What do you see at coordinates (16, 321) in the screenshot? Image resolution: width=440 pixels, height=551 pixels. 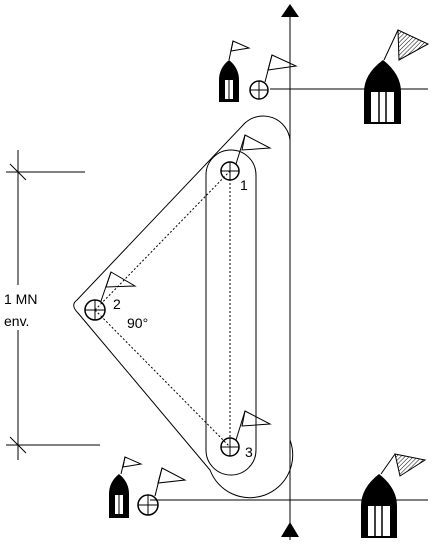 I see `distance-label-line2: env.` at bounding box center [16, 321].